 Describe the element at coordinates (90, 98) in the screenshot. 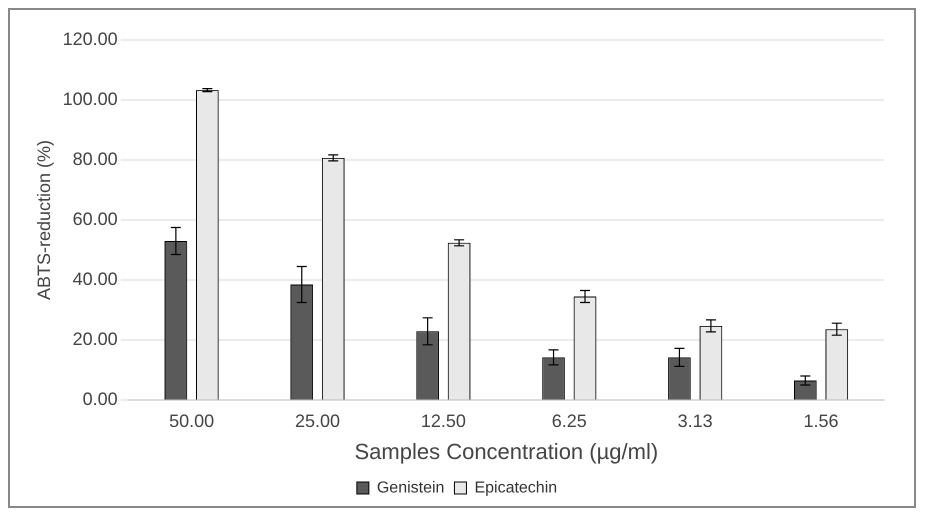

I see `y-tick-label: 100.00` at that location.